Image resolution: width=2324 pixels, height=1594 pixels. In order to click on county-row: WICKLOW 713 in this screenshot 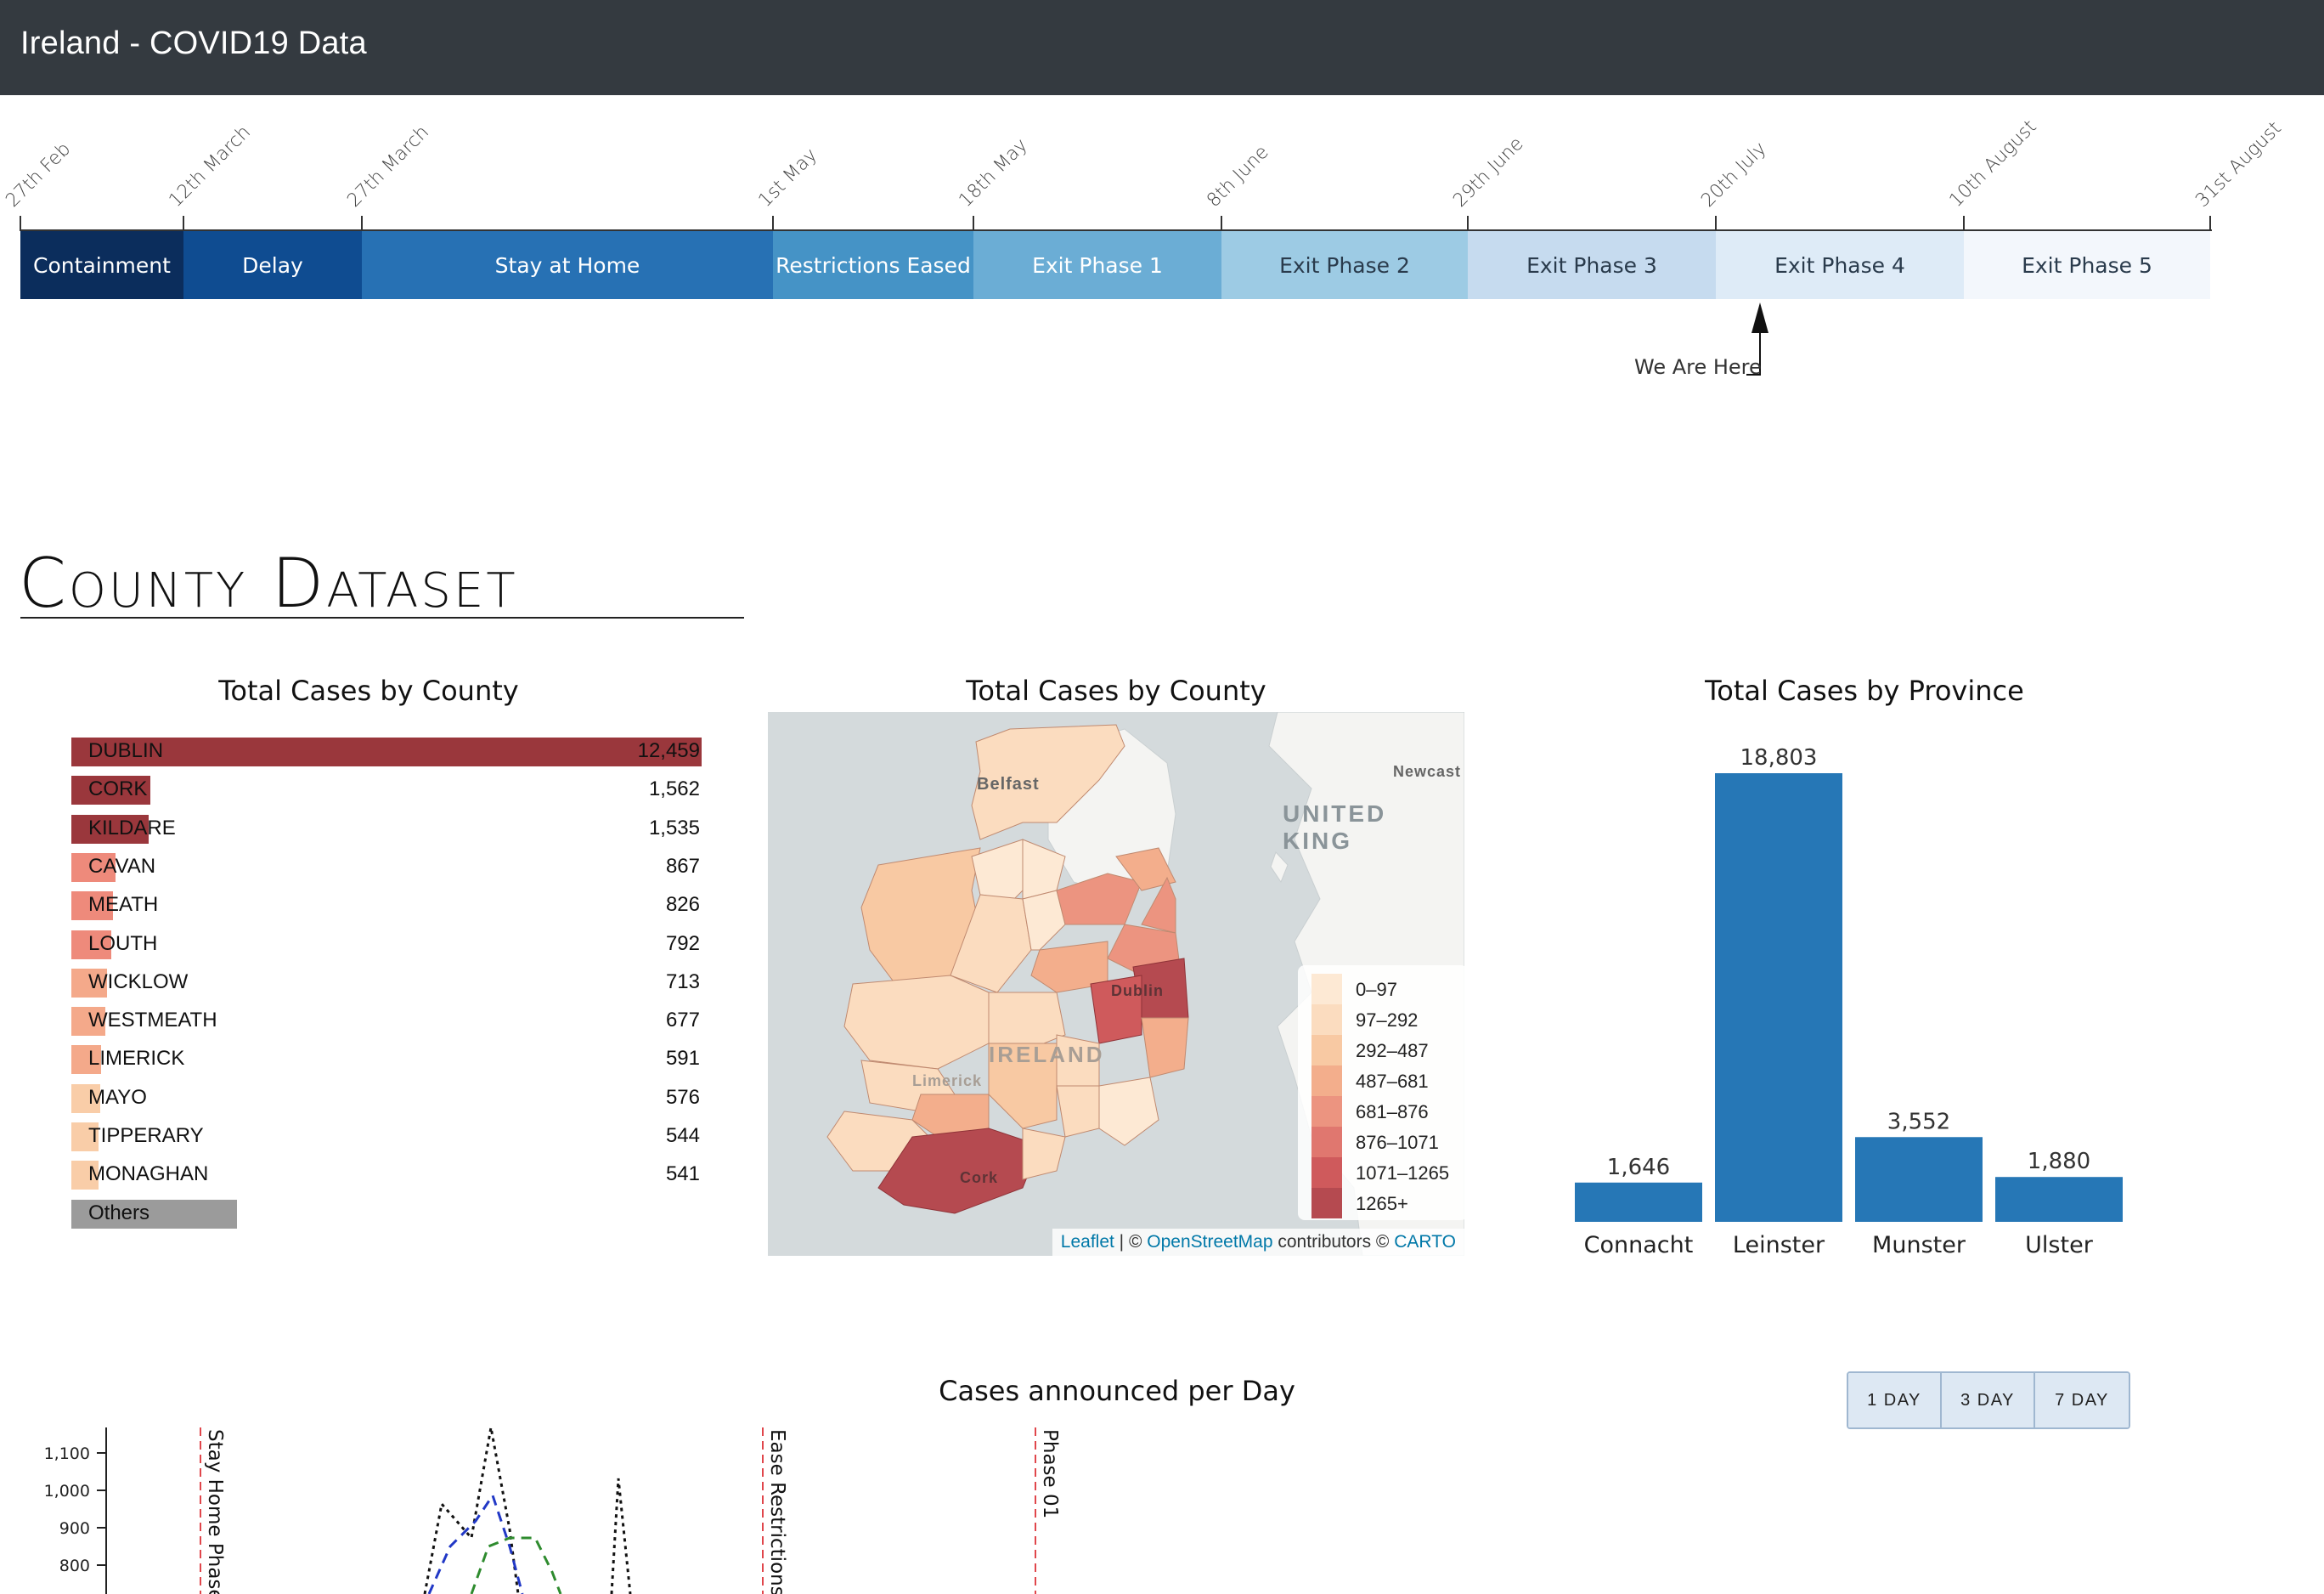, I will do `click(387, 983)`.